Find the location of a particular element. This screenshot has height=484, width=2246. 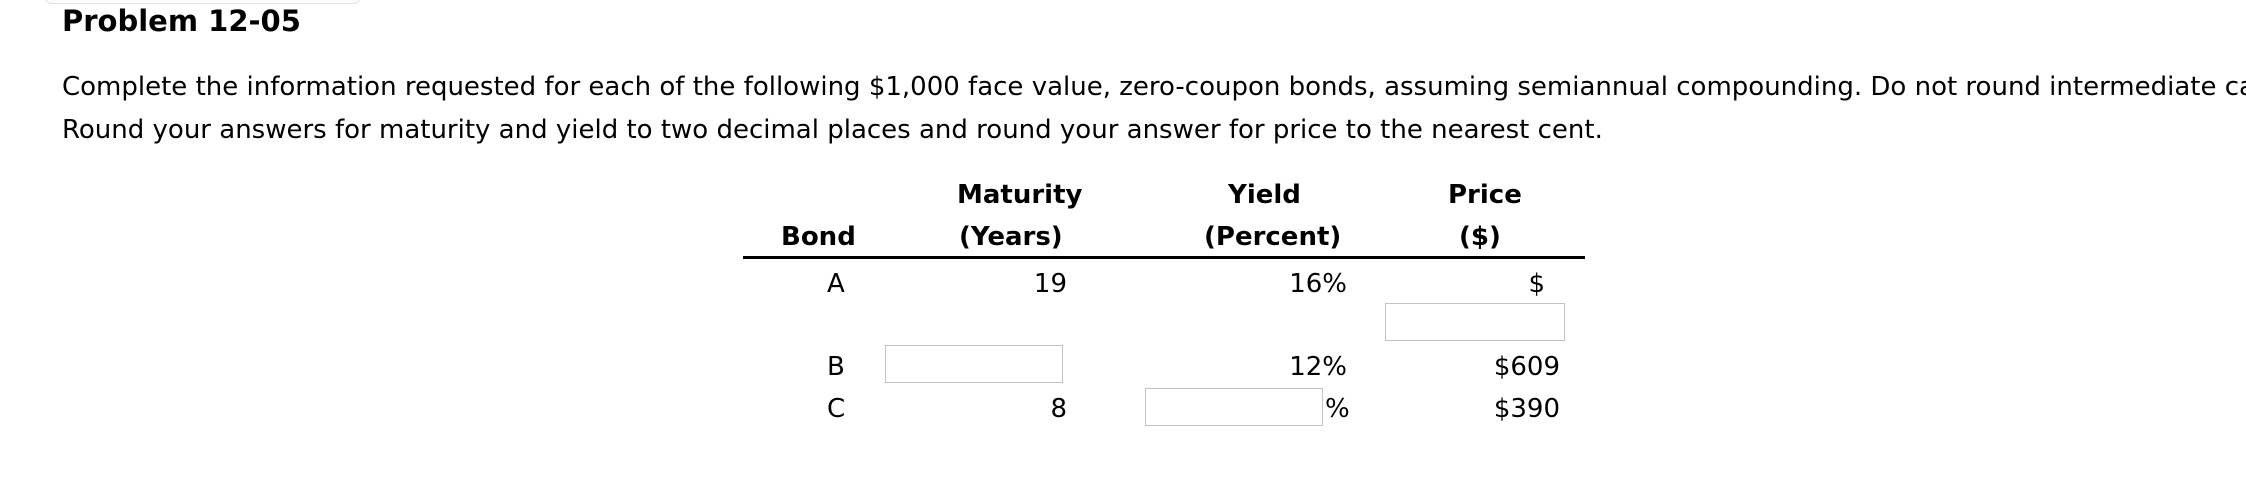

col-header-yield: Yield is located at coordinates (1264, 195).